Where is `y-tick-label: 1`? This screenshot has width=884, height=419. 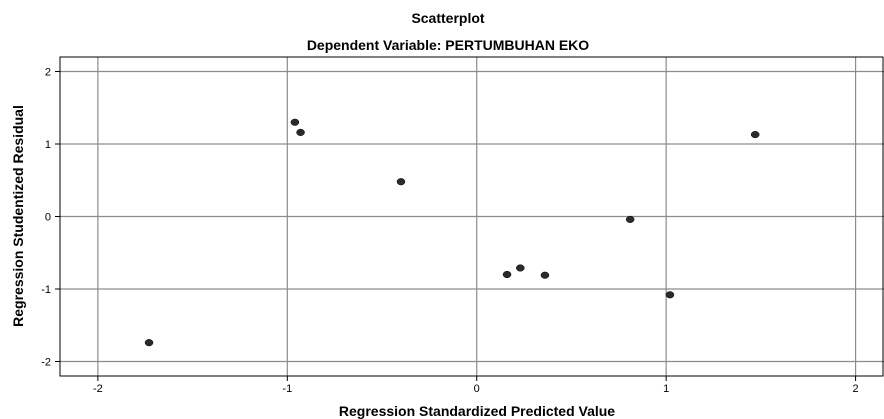 y-tick-label: 1 is located at coordinates (48, 145).